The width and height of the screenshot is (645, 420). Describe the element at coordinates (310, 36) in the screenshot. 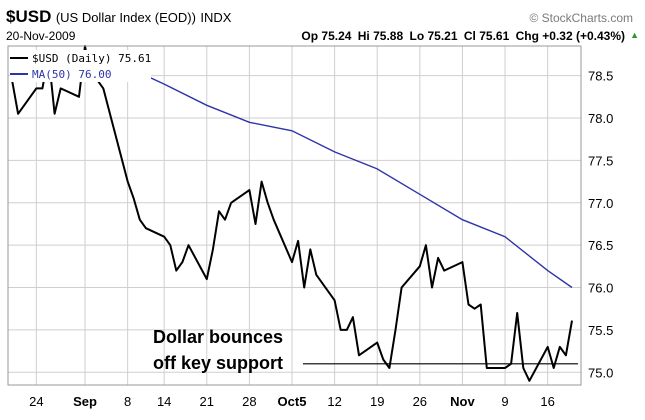

I see `open-label: Op` at that location.